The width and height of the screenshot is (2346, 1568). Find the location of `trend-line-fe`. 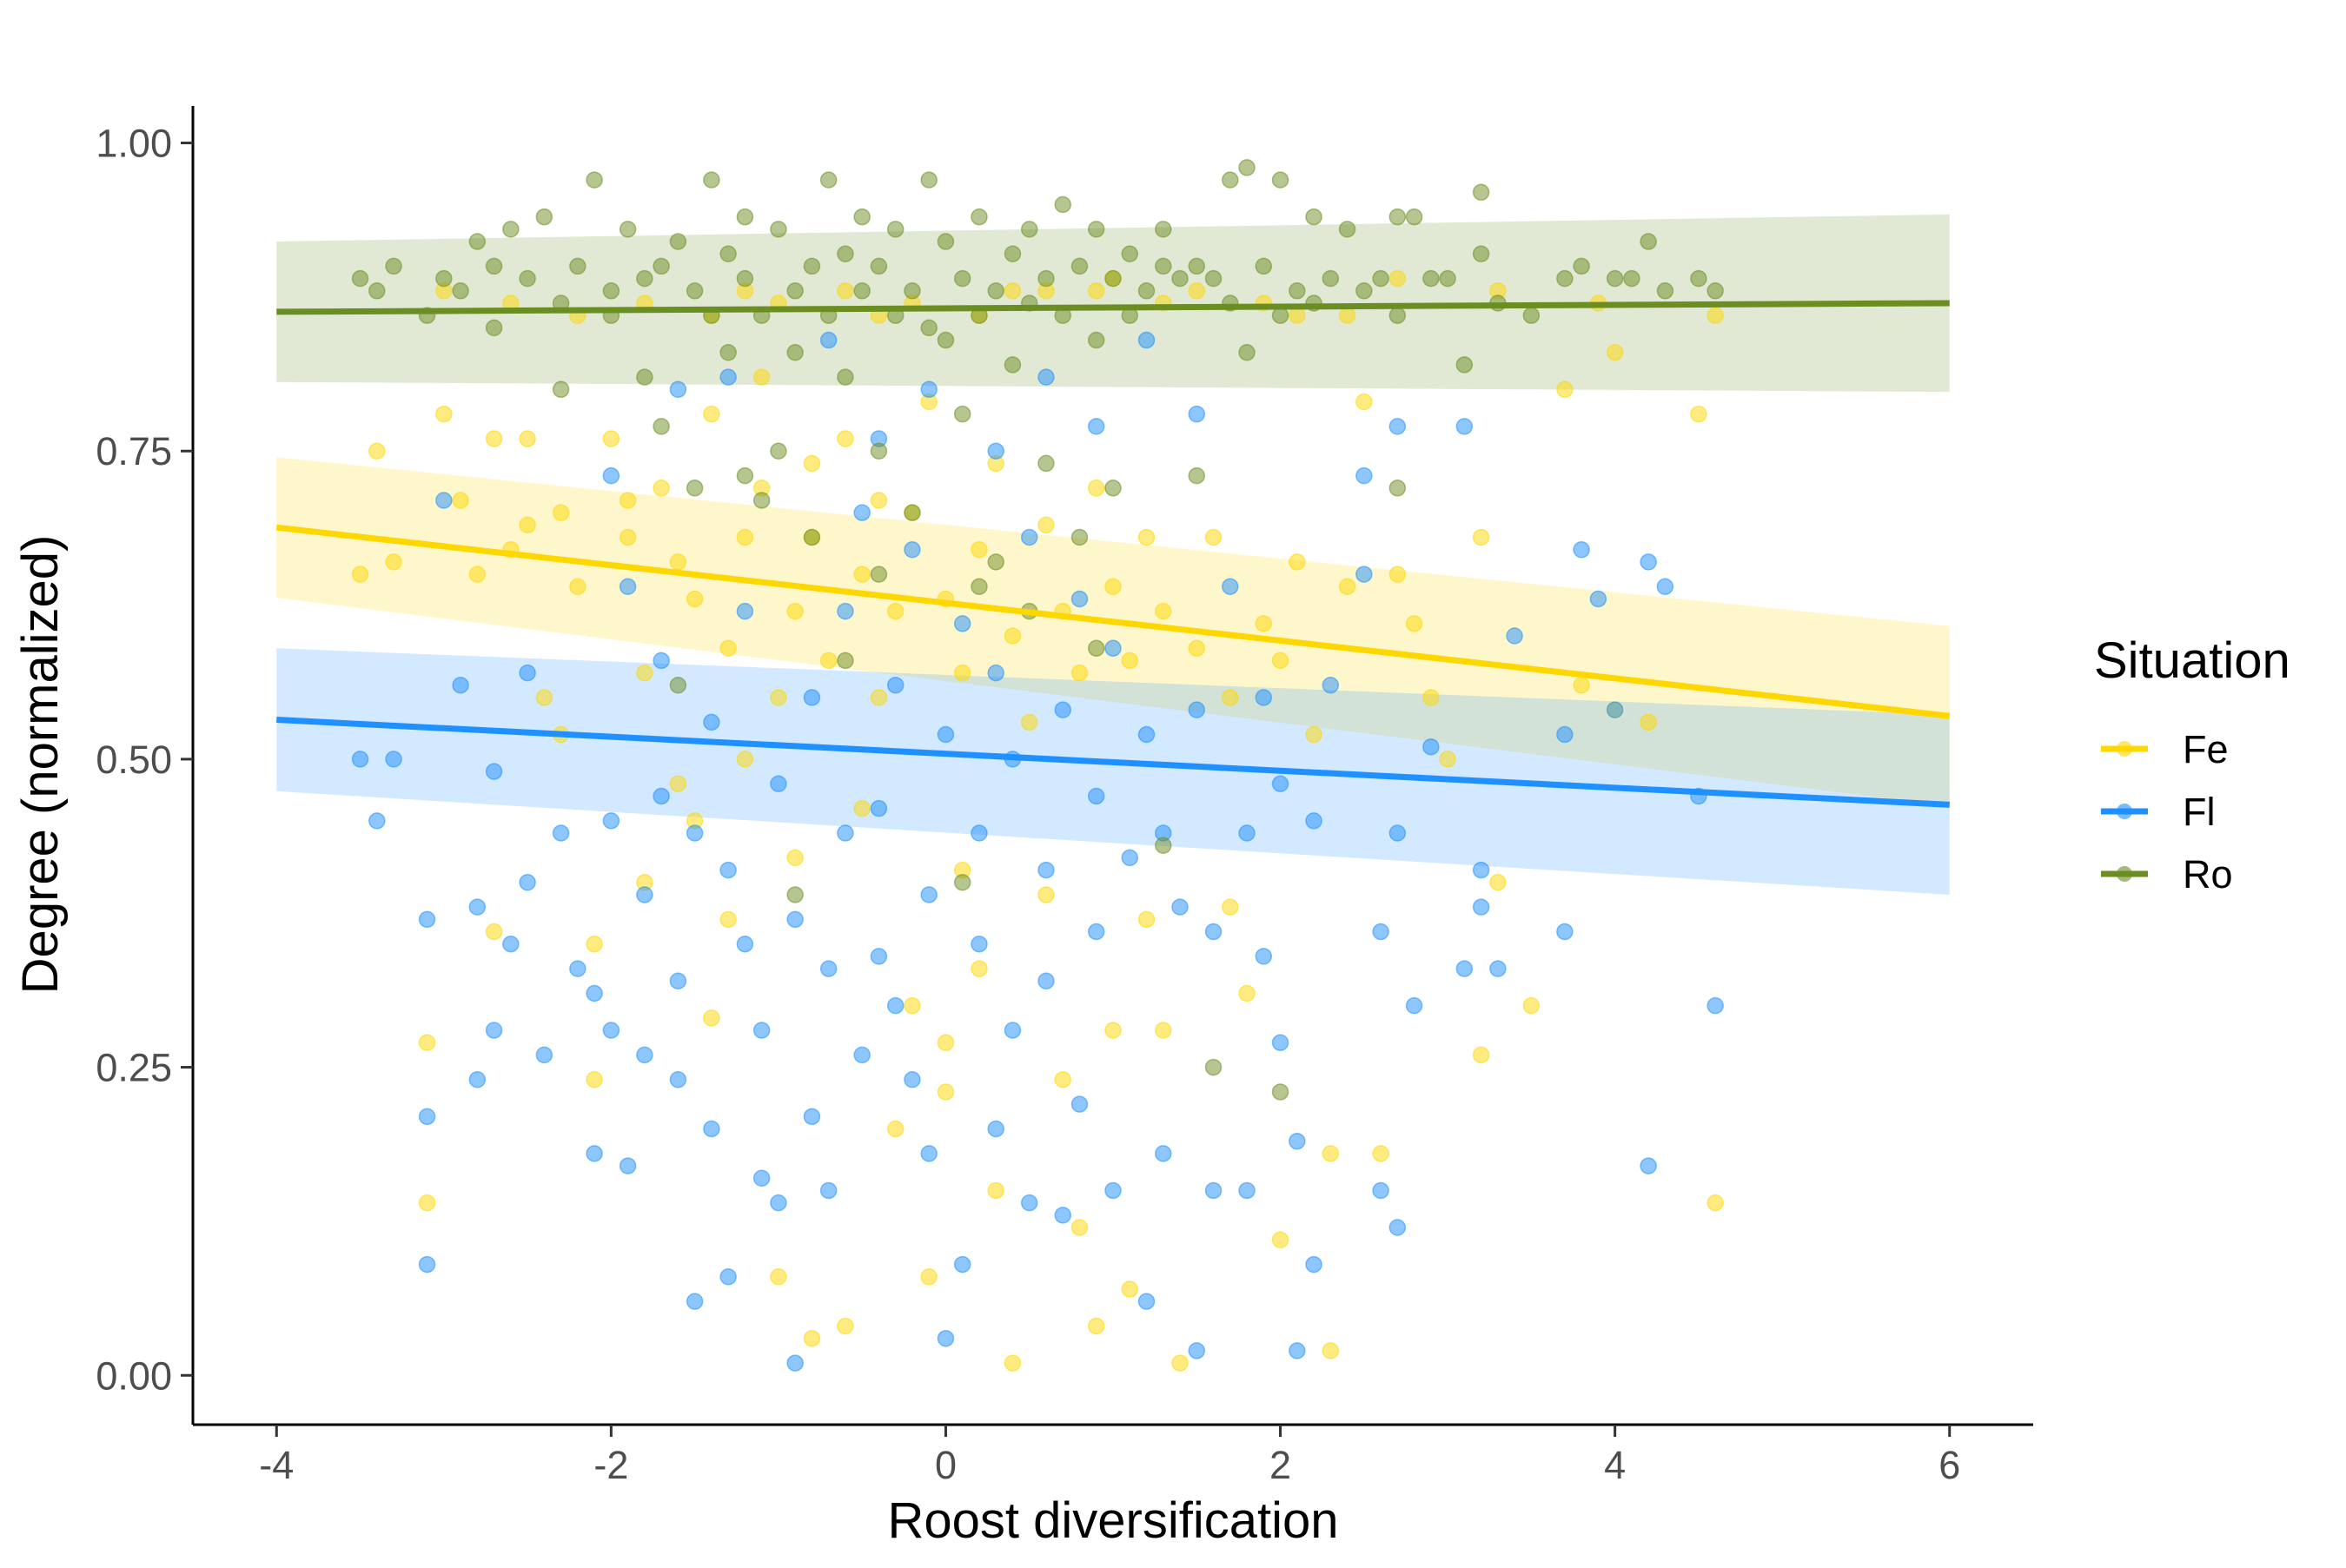

trend-line-fe is located at coordinates (1113, 621).